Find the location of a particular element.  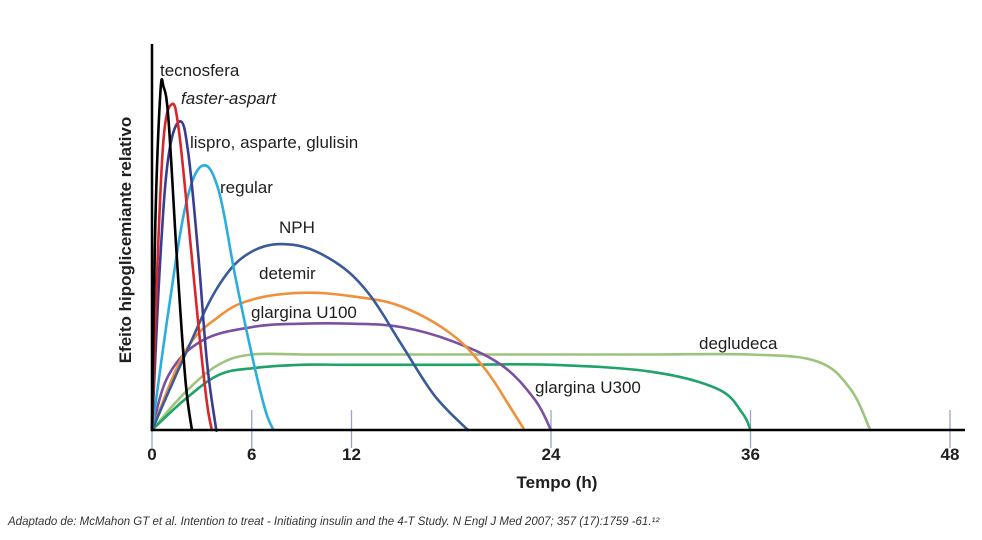

x-tick-label-36: 36 is located at coordinates (750, 454).